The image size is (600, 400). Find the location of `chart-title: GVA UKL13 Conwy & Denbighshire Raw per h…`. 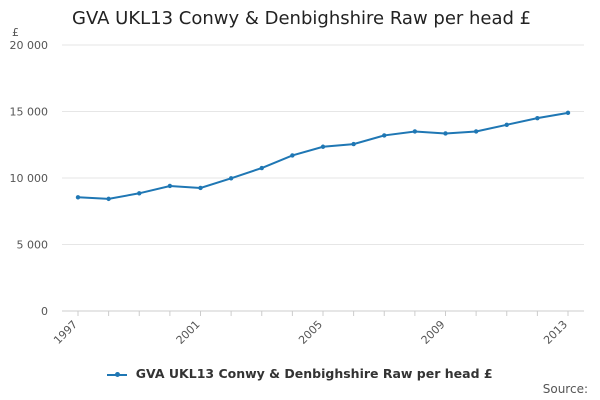

chart-title: GVA UKL13 Conwy & Denbighshire Raw per h… is located at coordinates (302, 18).